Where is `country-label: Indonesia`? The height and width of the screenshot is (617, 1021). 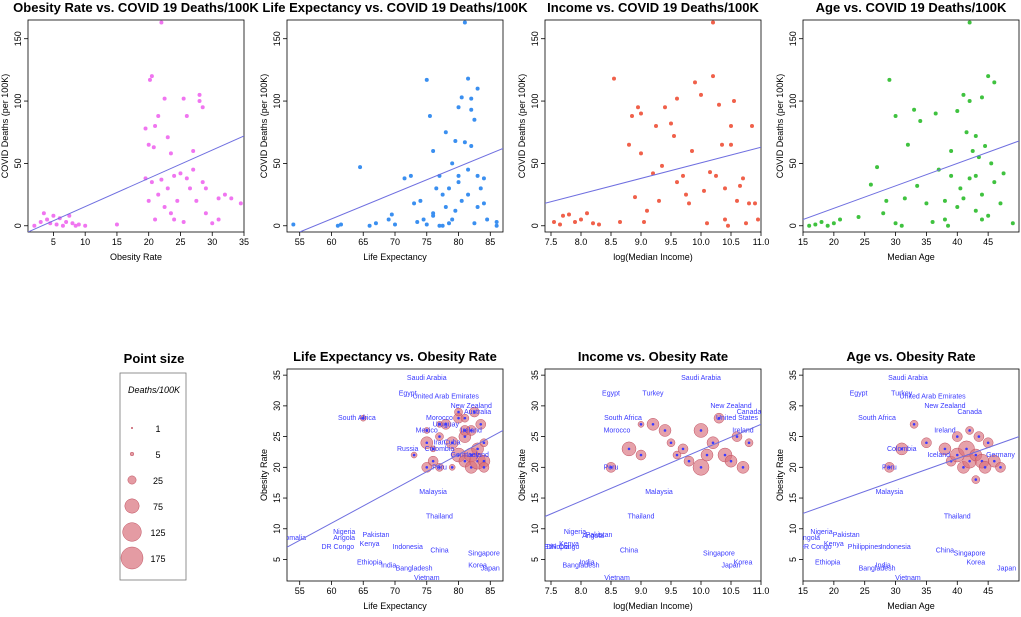 country-label: Indonesia is located at coordinates (895, 547).